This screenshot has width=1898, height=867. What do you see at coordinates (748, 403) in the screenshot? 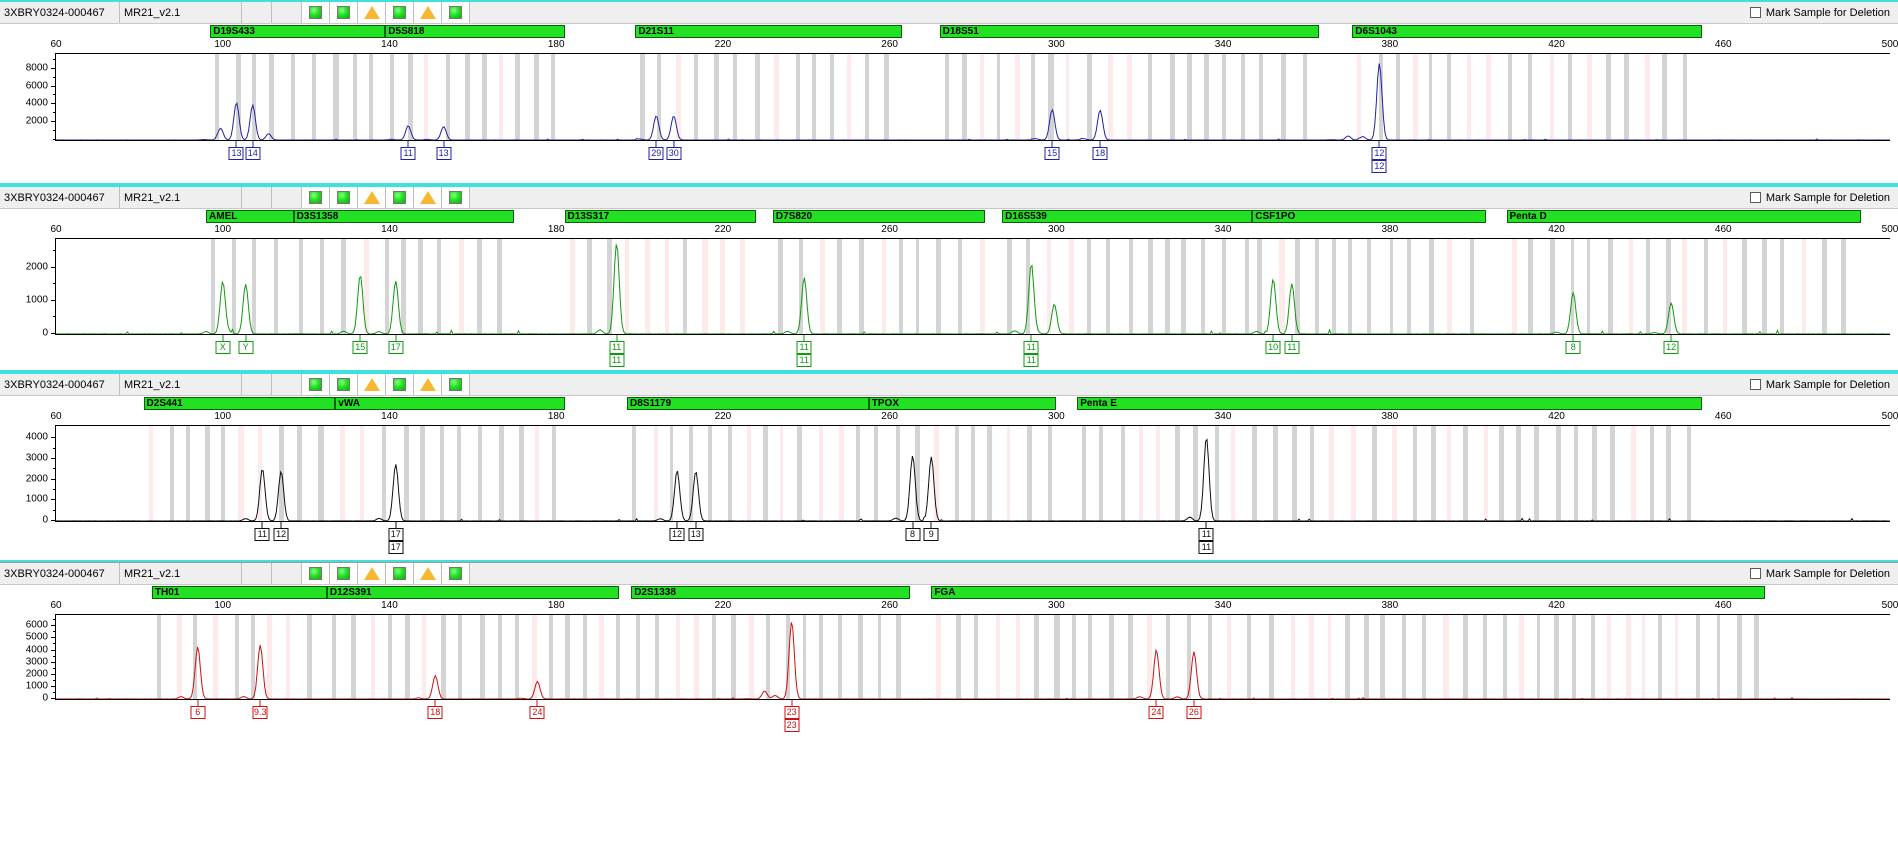
I see `marker-bar: D8S1179` at bounding box center [748, 403].